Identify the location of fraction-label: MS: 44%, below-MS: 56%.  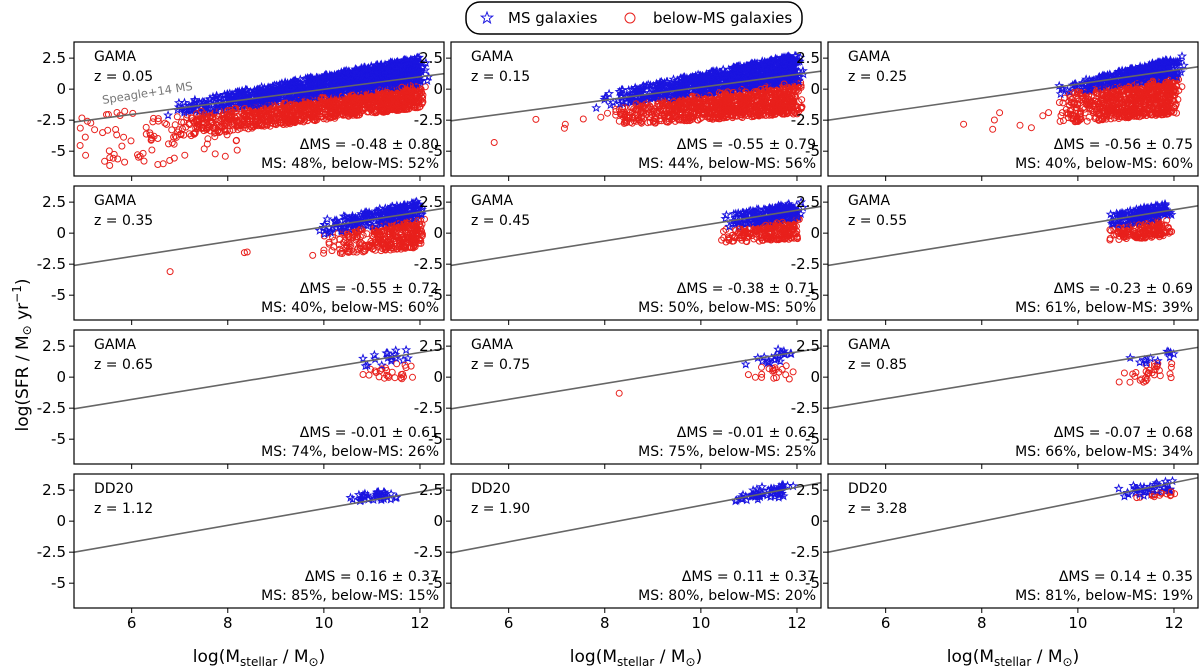
(727, 164).